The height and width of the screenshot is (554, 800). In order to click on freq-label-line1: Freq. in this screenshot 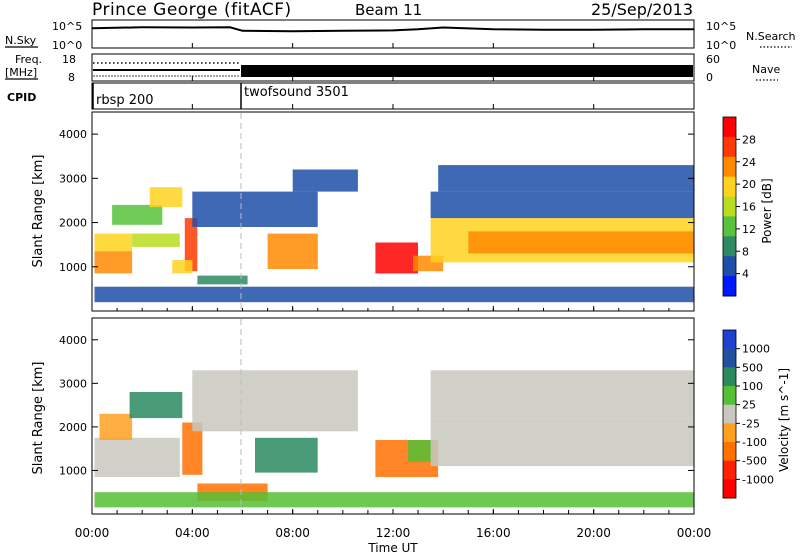, I will do `click(28, 59)`.